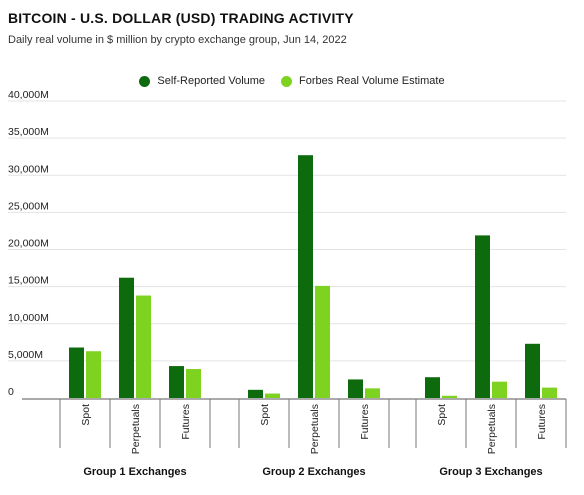 This screenshot has width=584, height=495. Describe the element at coordinates (28, 206) in the screenshot. I see `y-tick-label: 25,000M` at that location.